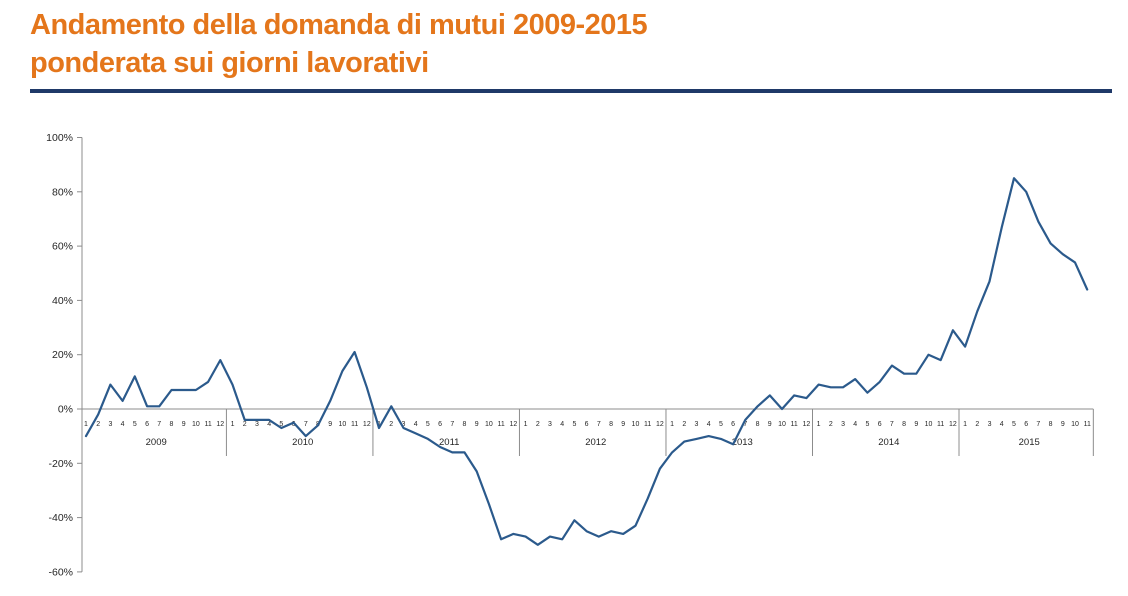 The image size is (1128, 596). Describe the element at coordinates (302, 442) in the screenshot. I see `year-label: 2010` at that location.